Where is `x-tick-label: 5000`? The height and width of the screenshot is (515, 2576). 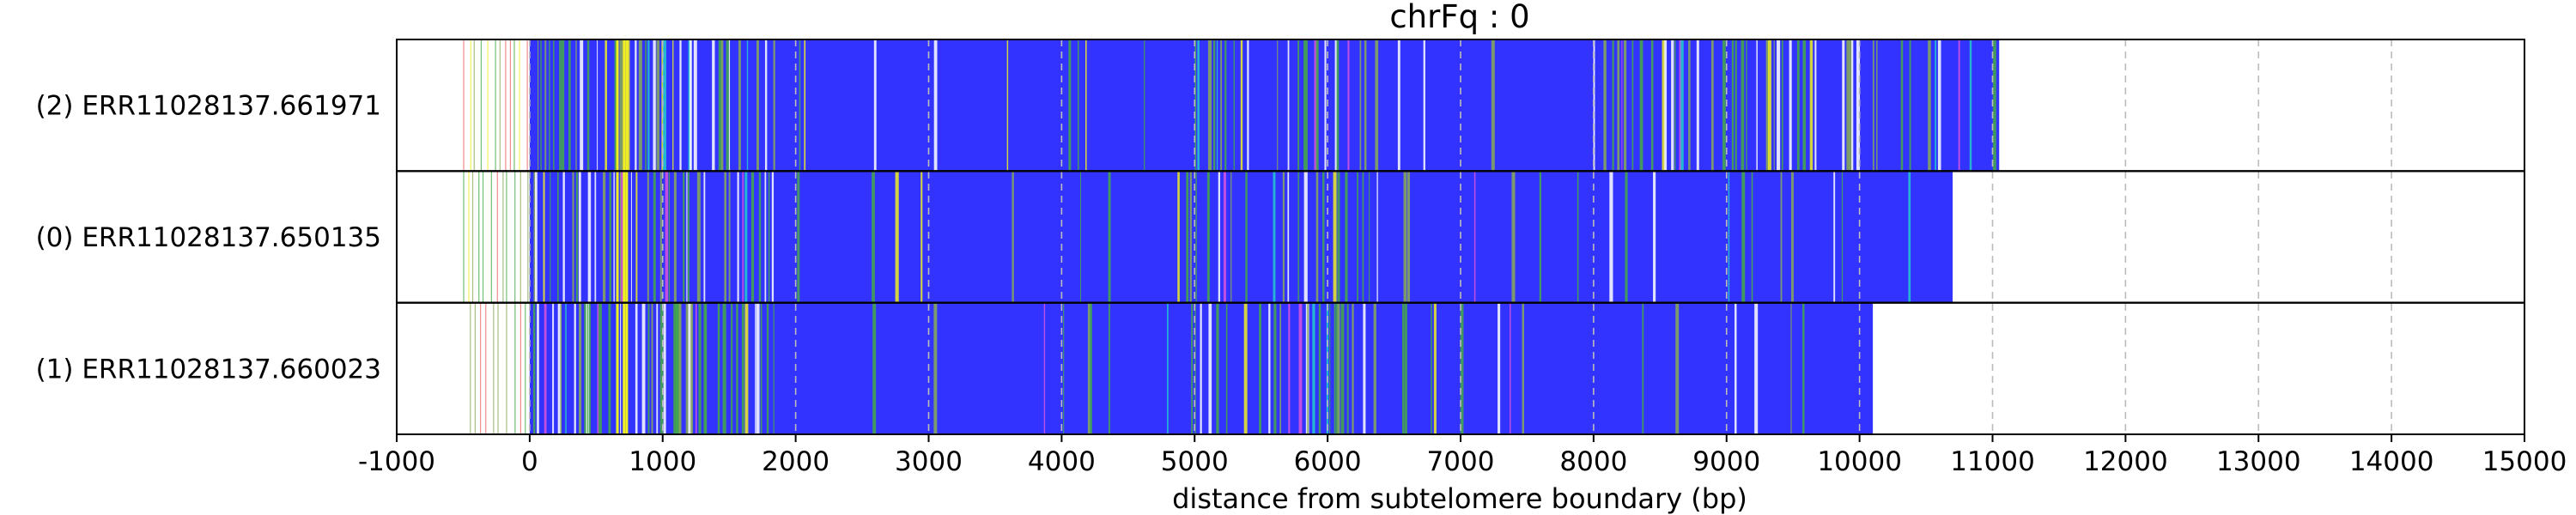 x-tick-label: 5000 is located at coordinates (1195, 461).